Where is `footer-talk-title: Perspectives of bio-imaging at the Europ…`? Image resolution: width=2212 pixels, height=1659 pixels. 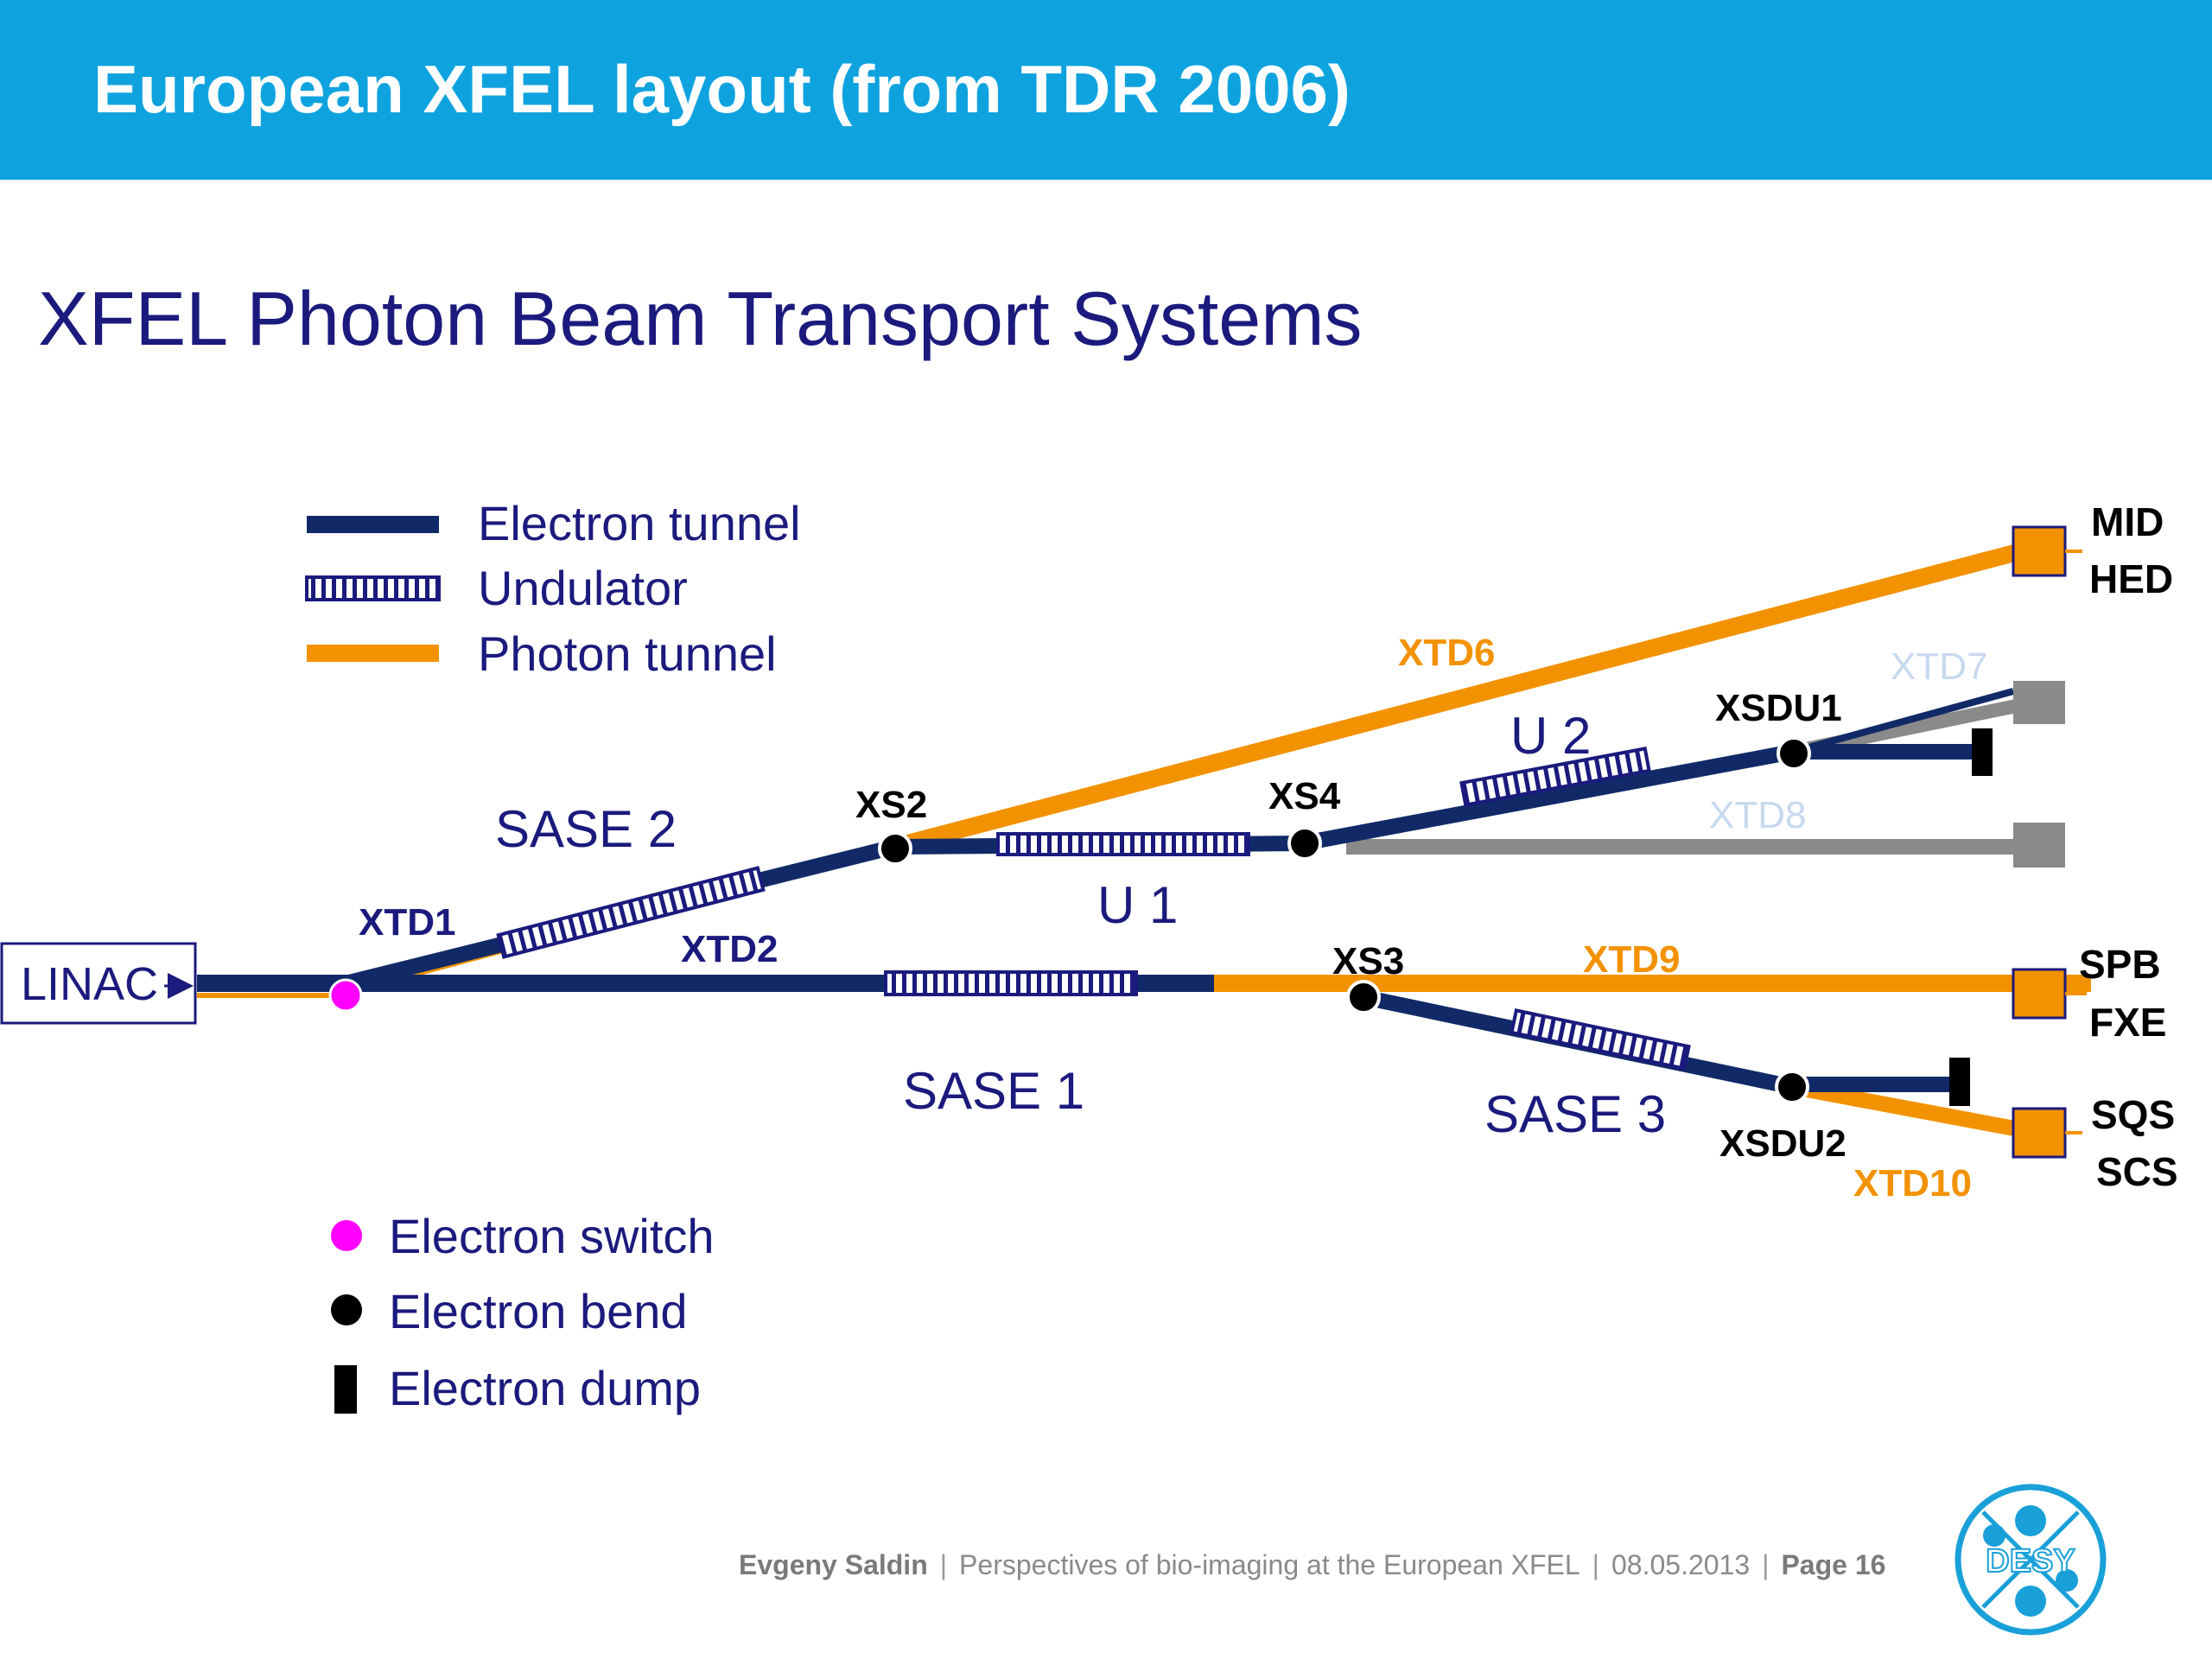
footer-talk-title: Perspectives of bio-imaging at the Europ… is located at coordinates (1269, 1564).